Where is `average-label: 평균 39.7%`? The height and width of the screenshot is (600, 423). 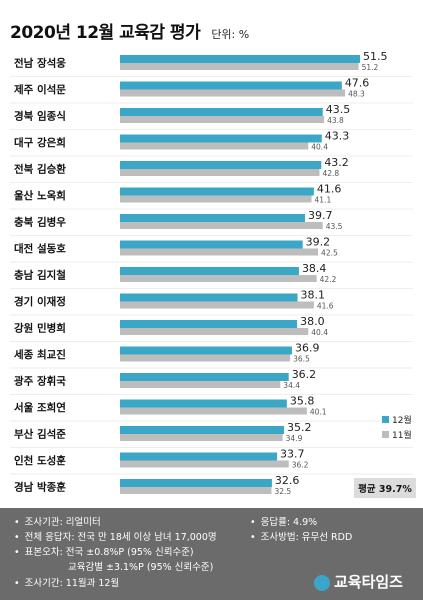 average-label: 평균 39.7% is located at coordinates (385, 489).